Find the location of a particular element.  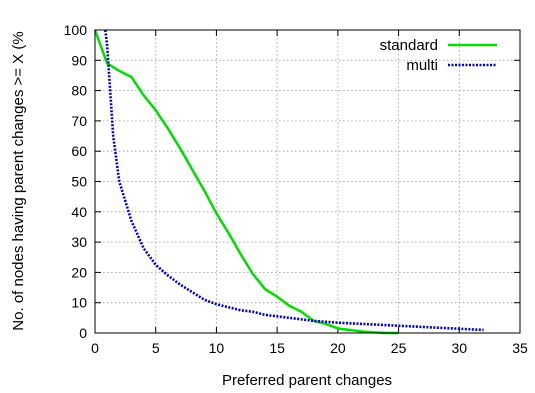

y-tick-label: 20 is located at coordinates (79, 272).